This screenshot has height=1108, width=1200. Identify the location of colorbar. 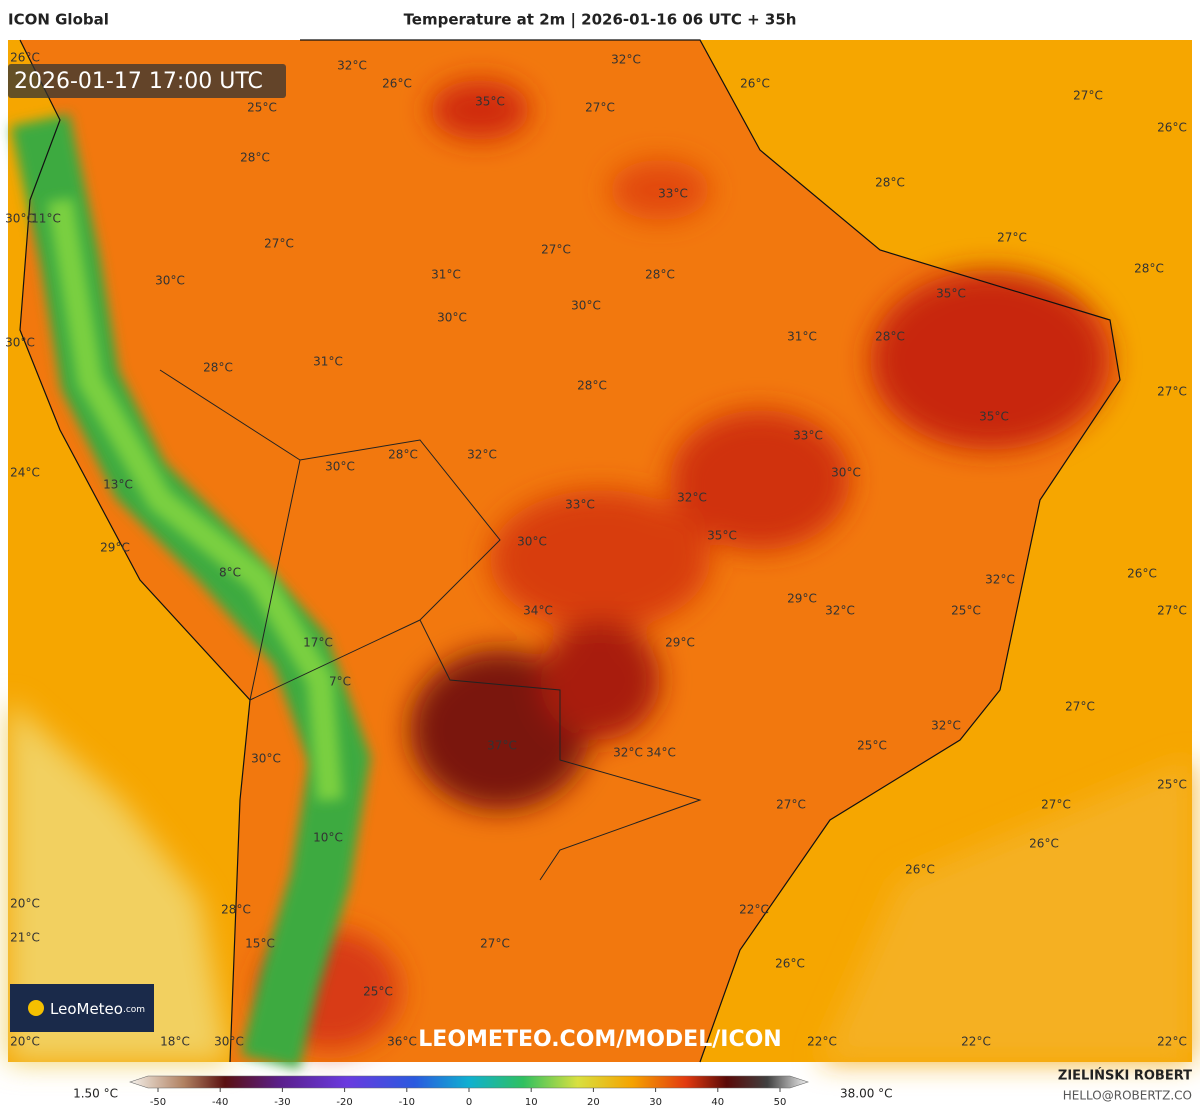
(469, 1082).